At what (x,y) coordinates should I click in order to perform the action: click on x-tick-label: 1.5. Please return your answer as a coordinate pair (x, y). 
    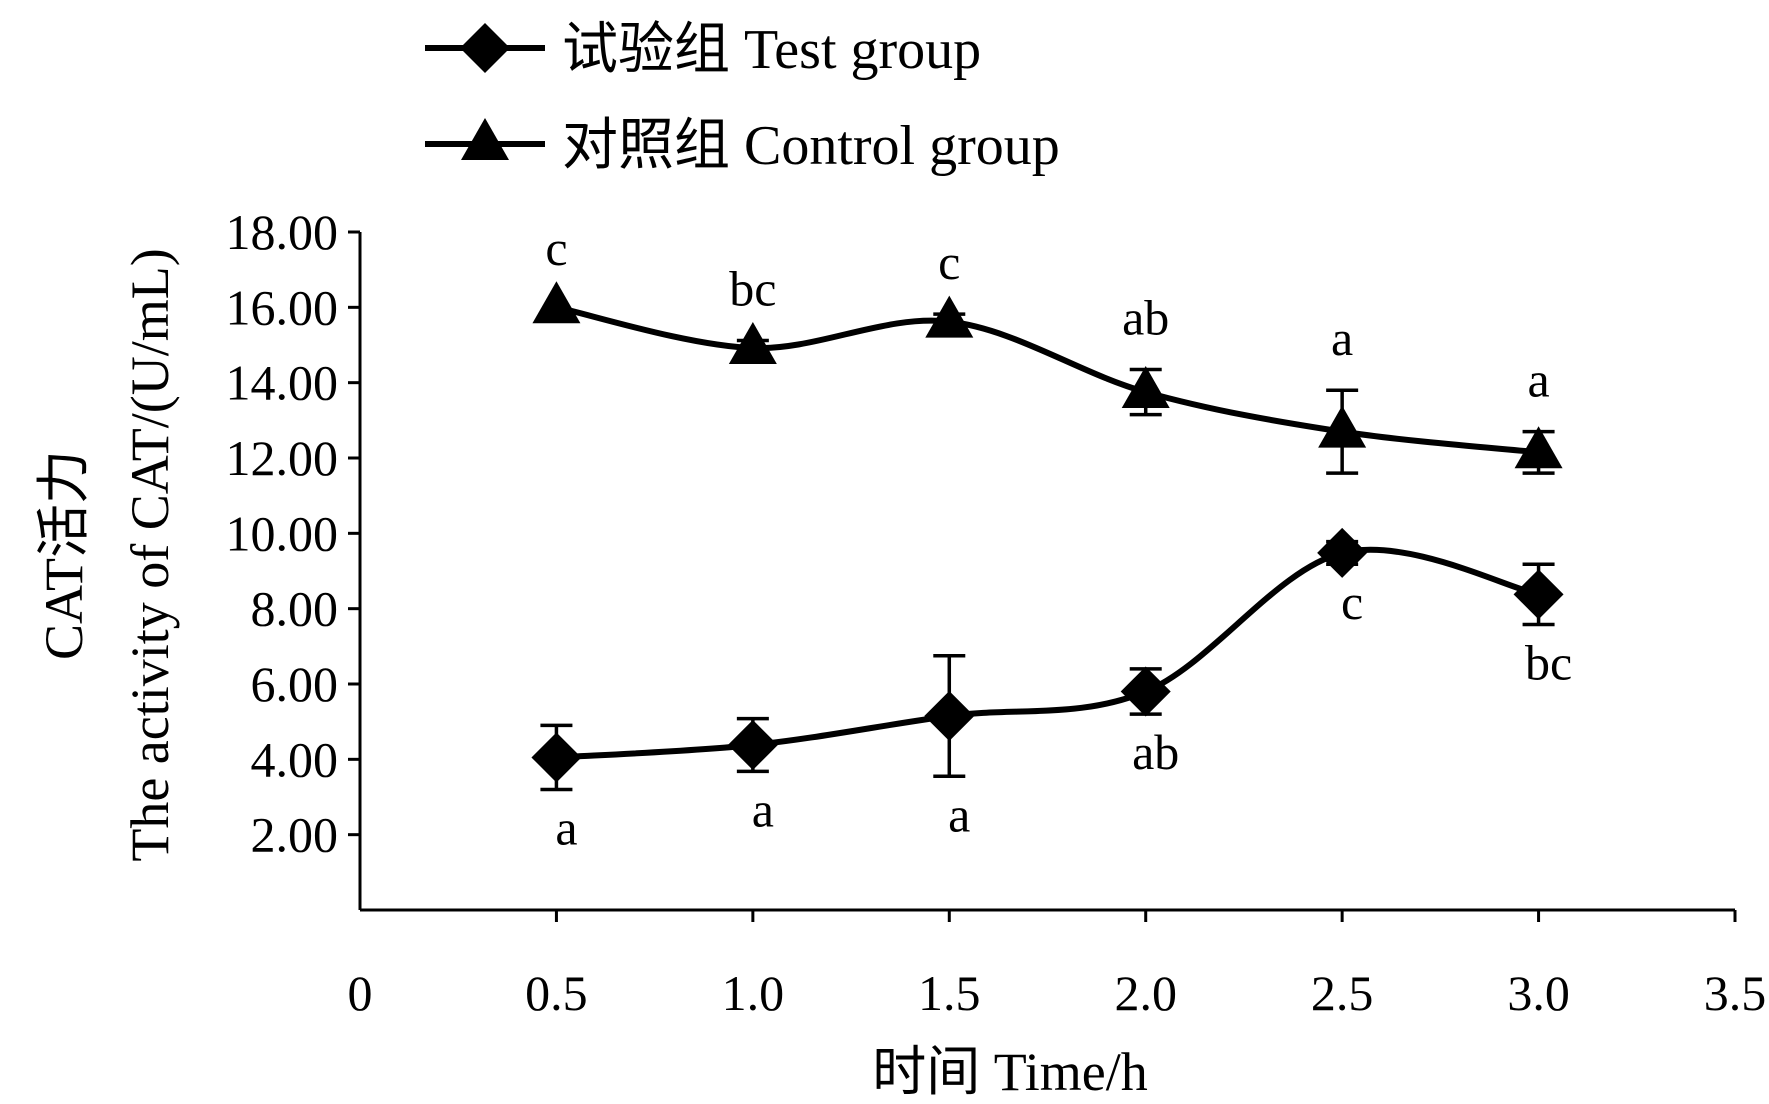
    Looking at the image, I should click on (949, 993).